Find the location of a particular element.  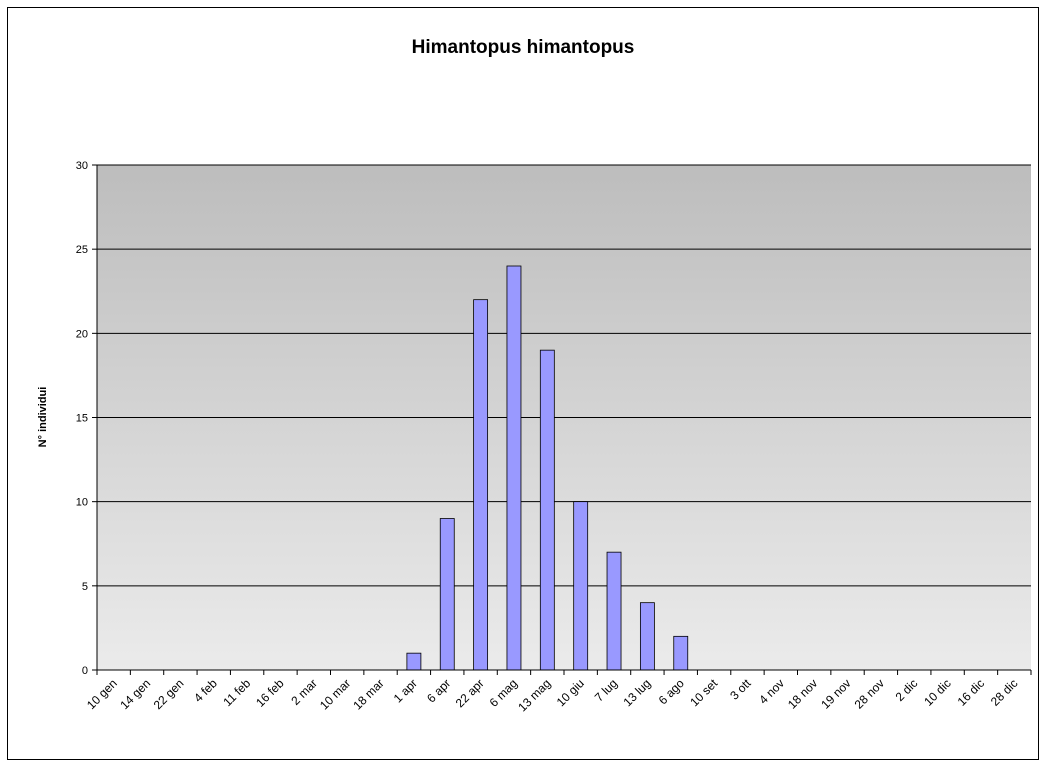

chart-title: Himantopus himantopus is located at coordinates (523, 47).